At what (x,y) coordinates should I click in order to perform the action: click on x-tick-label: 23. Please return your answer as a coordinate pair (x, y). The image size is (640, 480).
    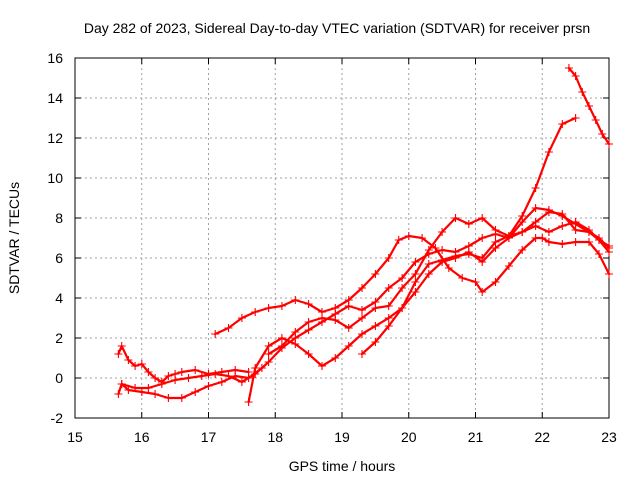
    Looking at the image, I should click on (609, 437).